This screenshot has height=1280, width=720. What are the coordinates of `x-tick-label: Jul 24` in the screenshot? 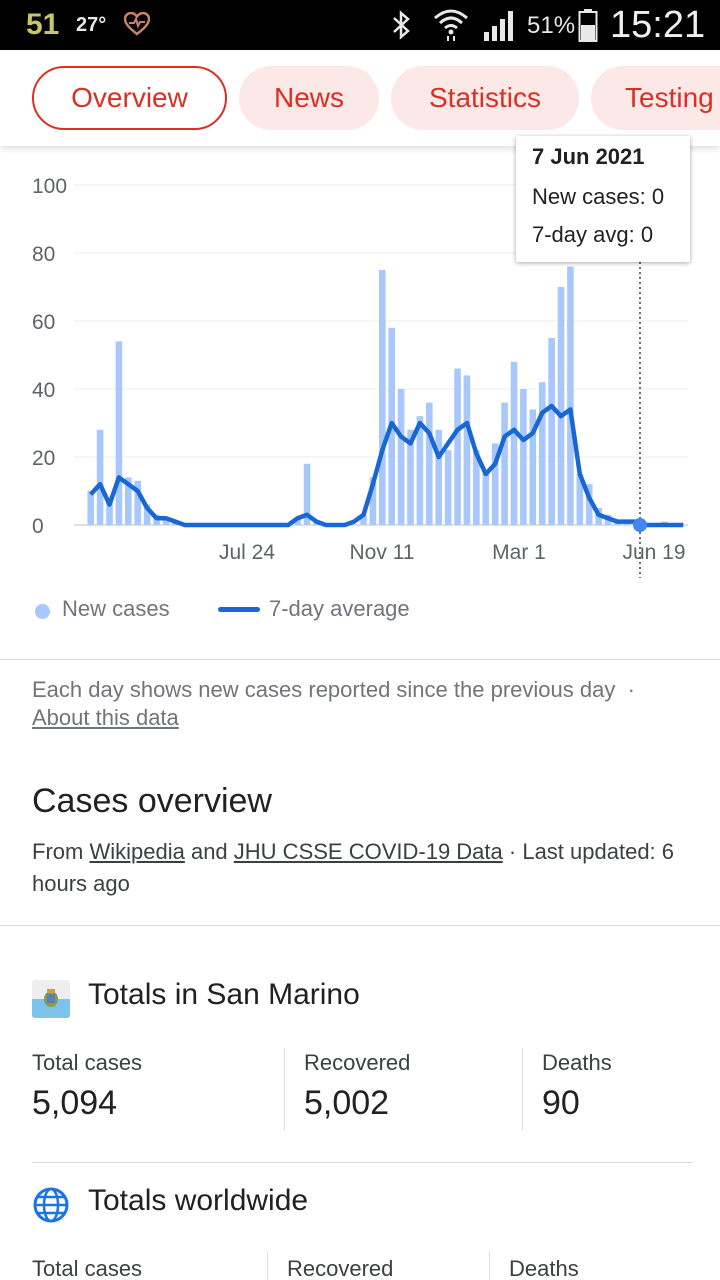 It's located at (247, 552).